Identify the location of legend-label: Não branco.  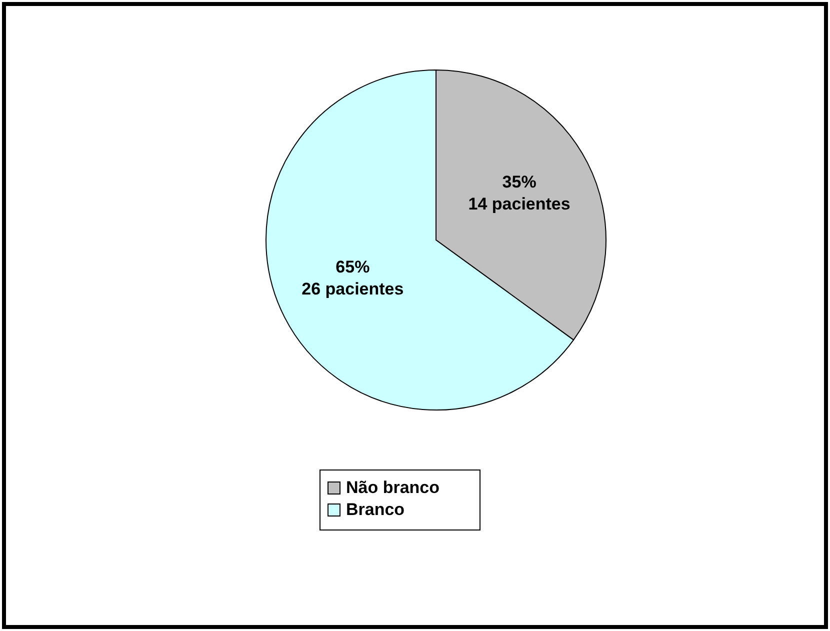
(393, 487).